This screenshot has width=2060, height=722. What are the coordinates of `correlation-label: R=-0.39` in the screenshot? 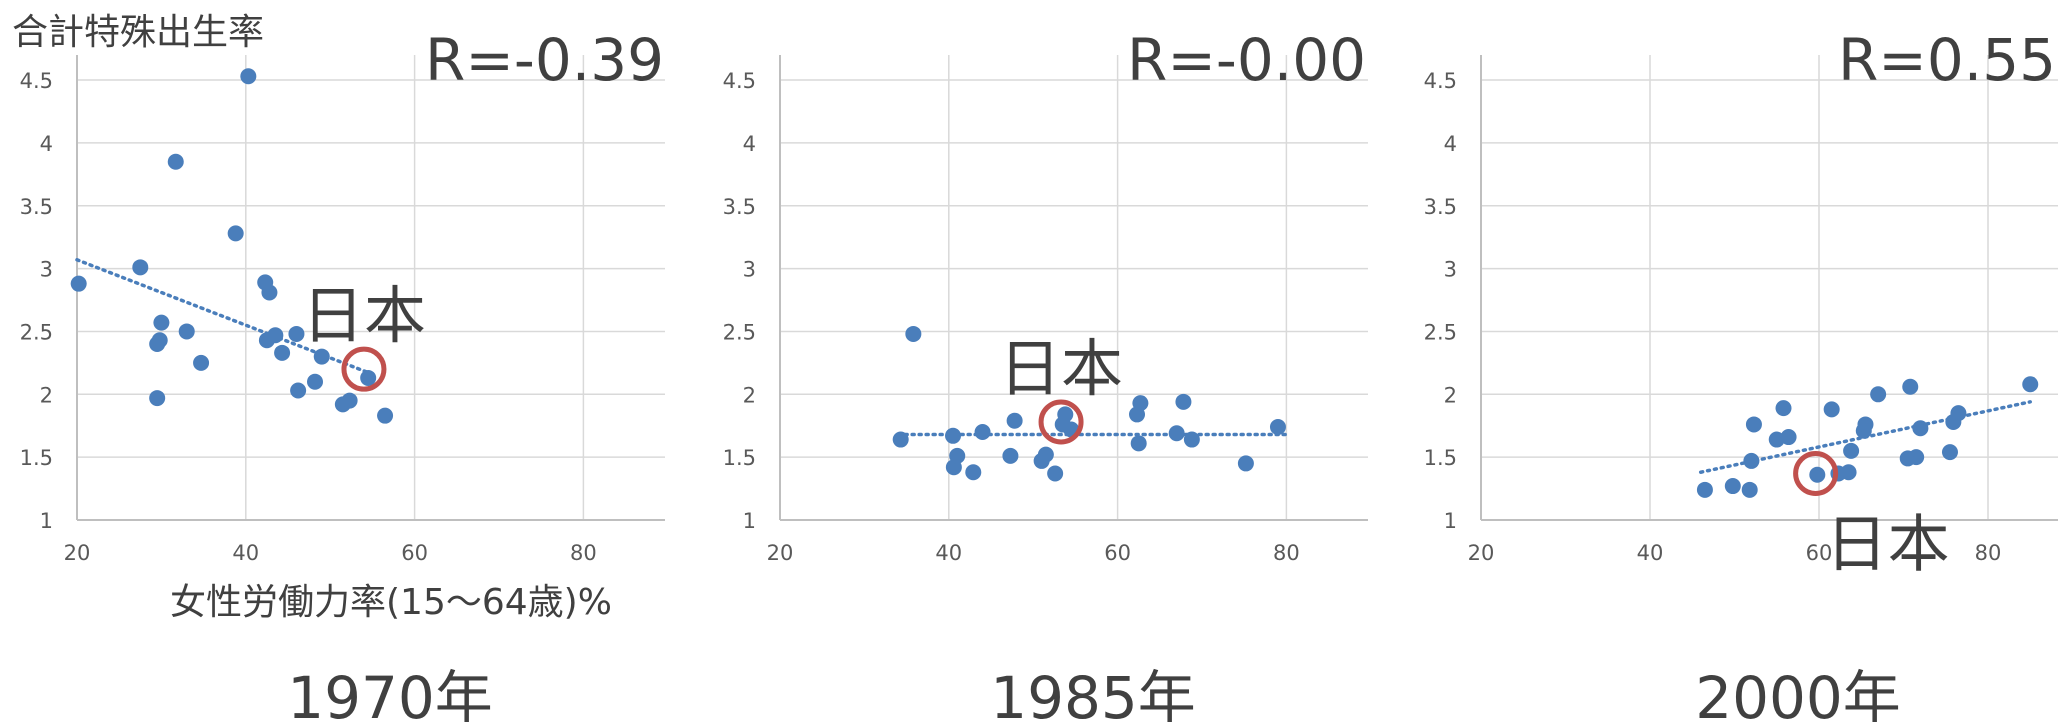 It's located at (544, 60).